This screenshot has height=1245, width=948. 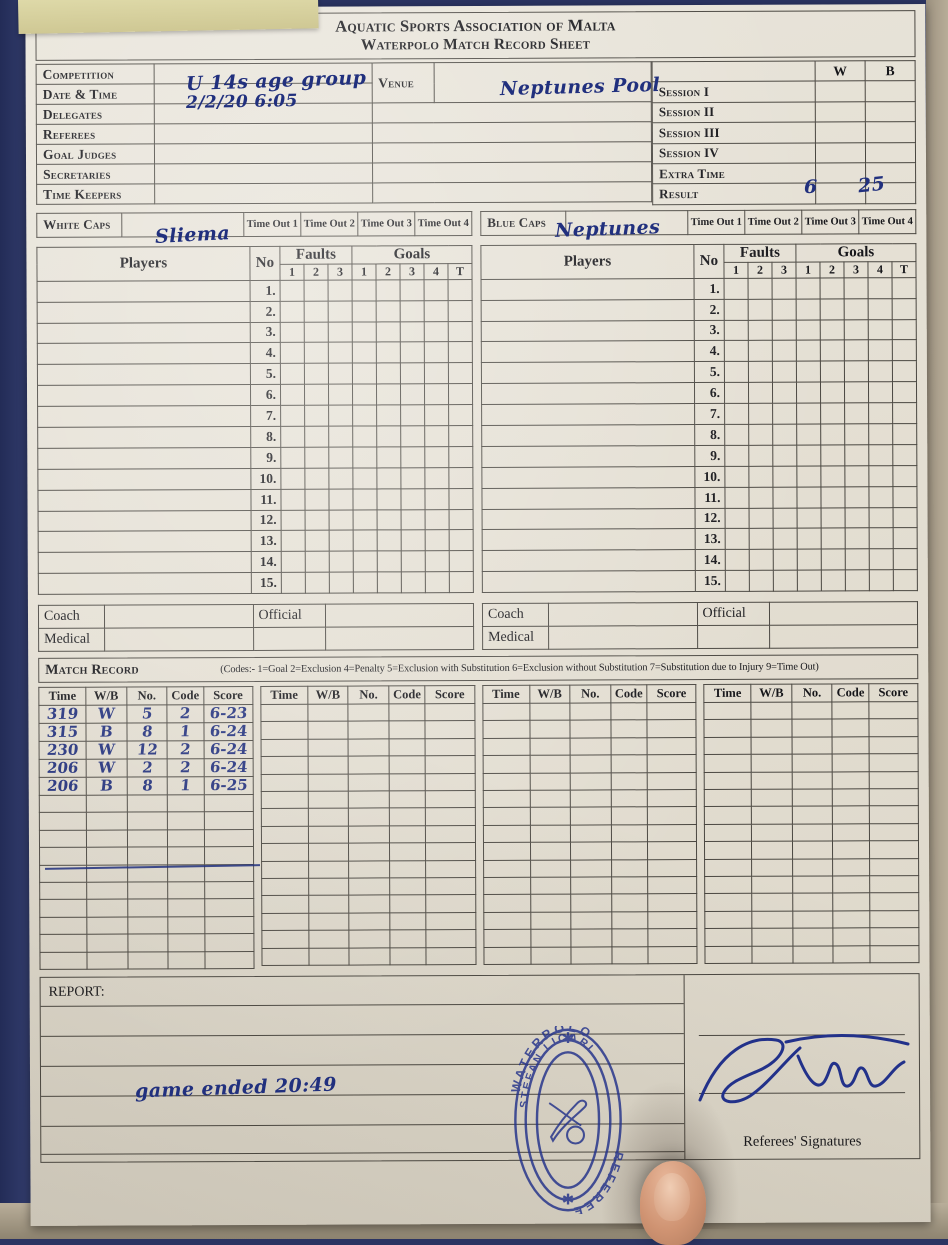 I want to click on blue-timeout-2: Time Out 2, so click(x=773, y=222).